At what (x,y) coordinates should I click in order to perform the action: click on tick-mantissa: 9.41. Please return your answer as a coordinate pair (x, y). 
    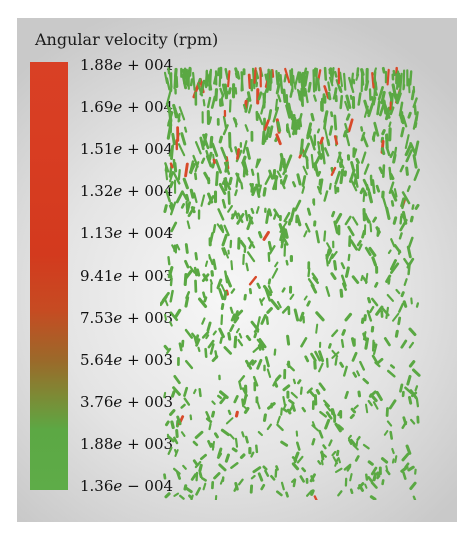
    Looking at the image, I should click on (97, 275).